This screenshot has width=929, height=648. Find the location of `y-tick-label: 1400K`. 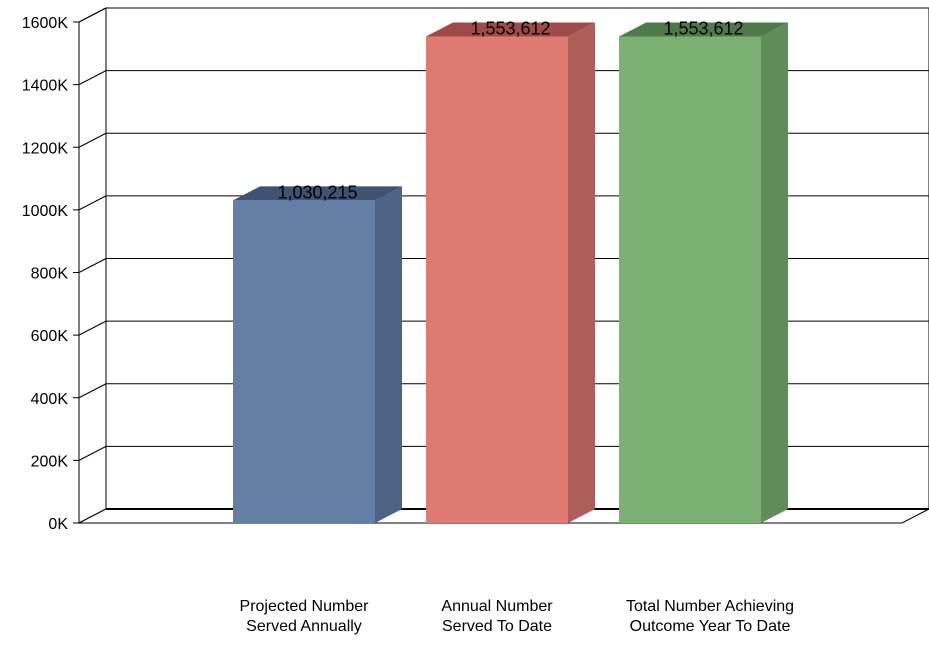

y-tick-label: 1400K is located at coordinates (45, 86).